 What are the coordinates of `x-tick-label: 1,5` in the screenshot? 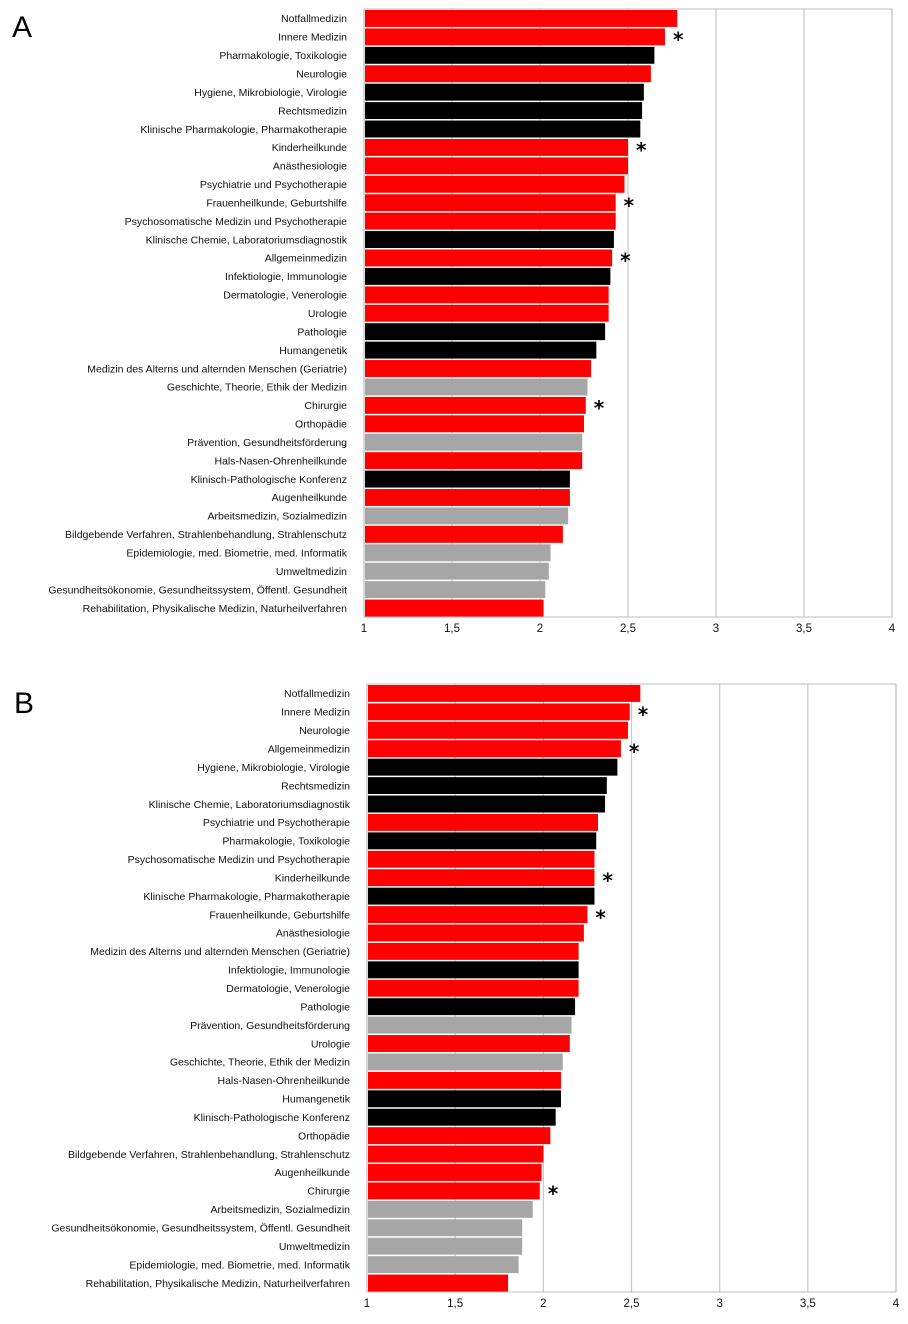 It's located at (452, 629).